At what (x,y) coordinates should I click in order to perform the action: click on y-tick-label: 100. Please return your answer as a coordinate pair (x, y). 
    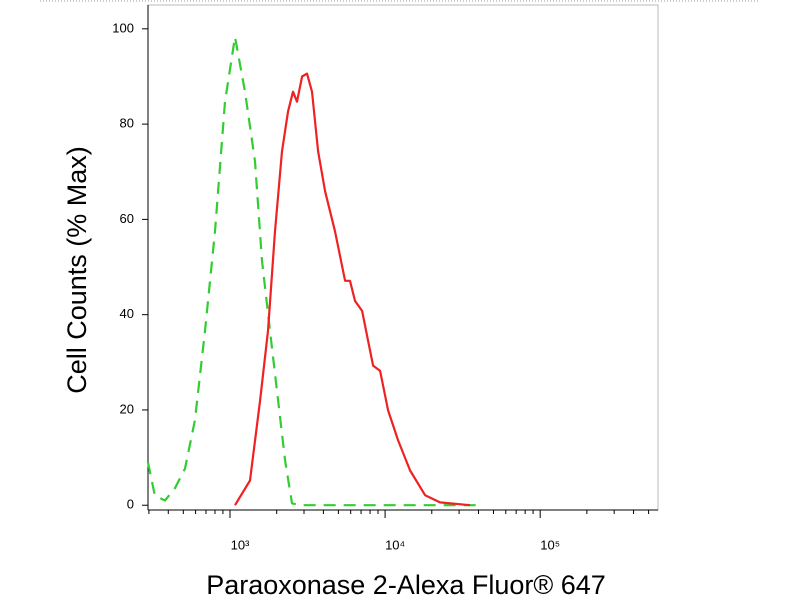
    Looking at the image, I should click on (123, 27).